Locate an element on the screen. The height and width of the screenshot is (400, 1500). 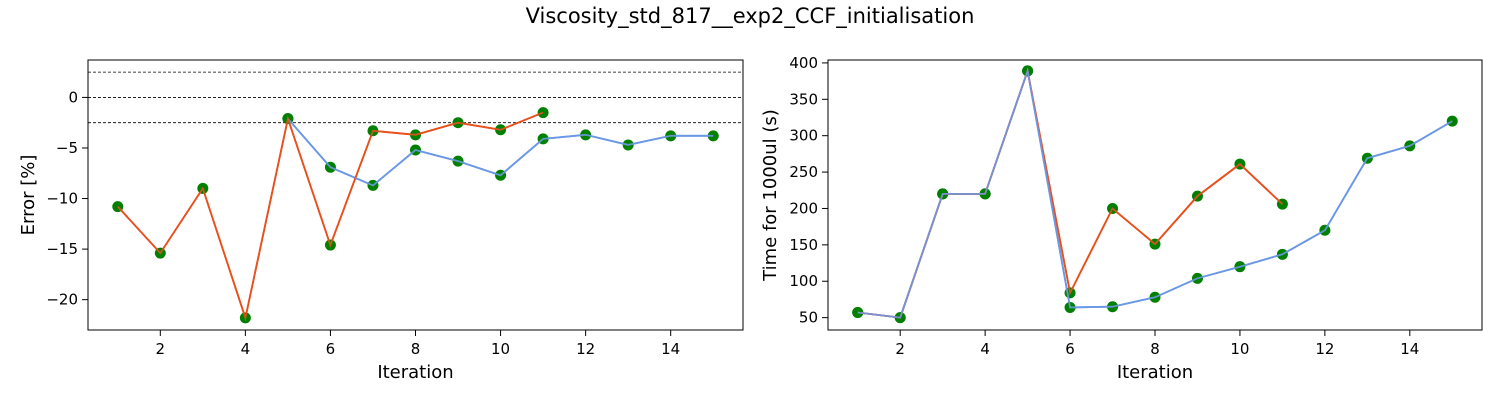
y-tick-label: 150 is located at coordinates (803, 245).